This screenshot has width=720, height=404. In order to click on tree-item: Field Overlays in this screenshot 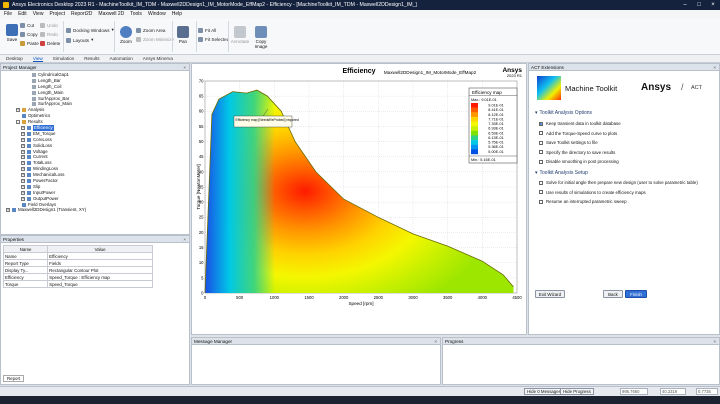, I will do `click(95, 205)`.